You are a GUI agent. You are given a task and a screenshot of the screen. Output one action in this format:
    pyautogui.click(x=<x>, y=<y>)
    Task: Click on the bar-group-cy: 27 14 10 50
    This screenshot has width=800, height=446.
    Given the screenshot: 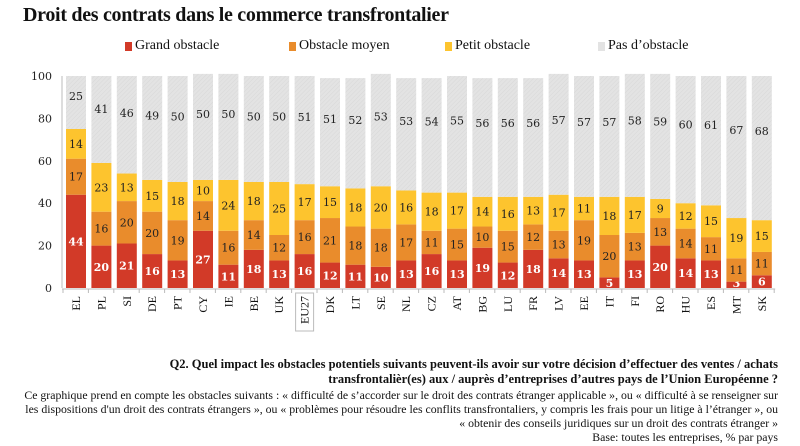 What is the action you would take?
    pyautogui.click(x=203, y=180)
    